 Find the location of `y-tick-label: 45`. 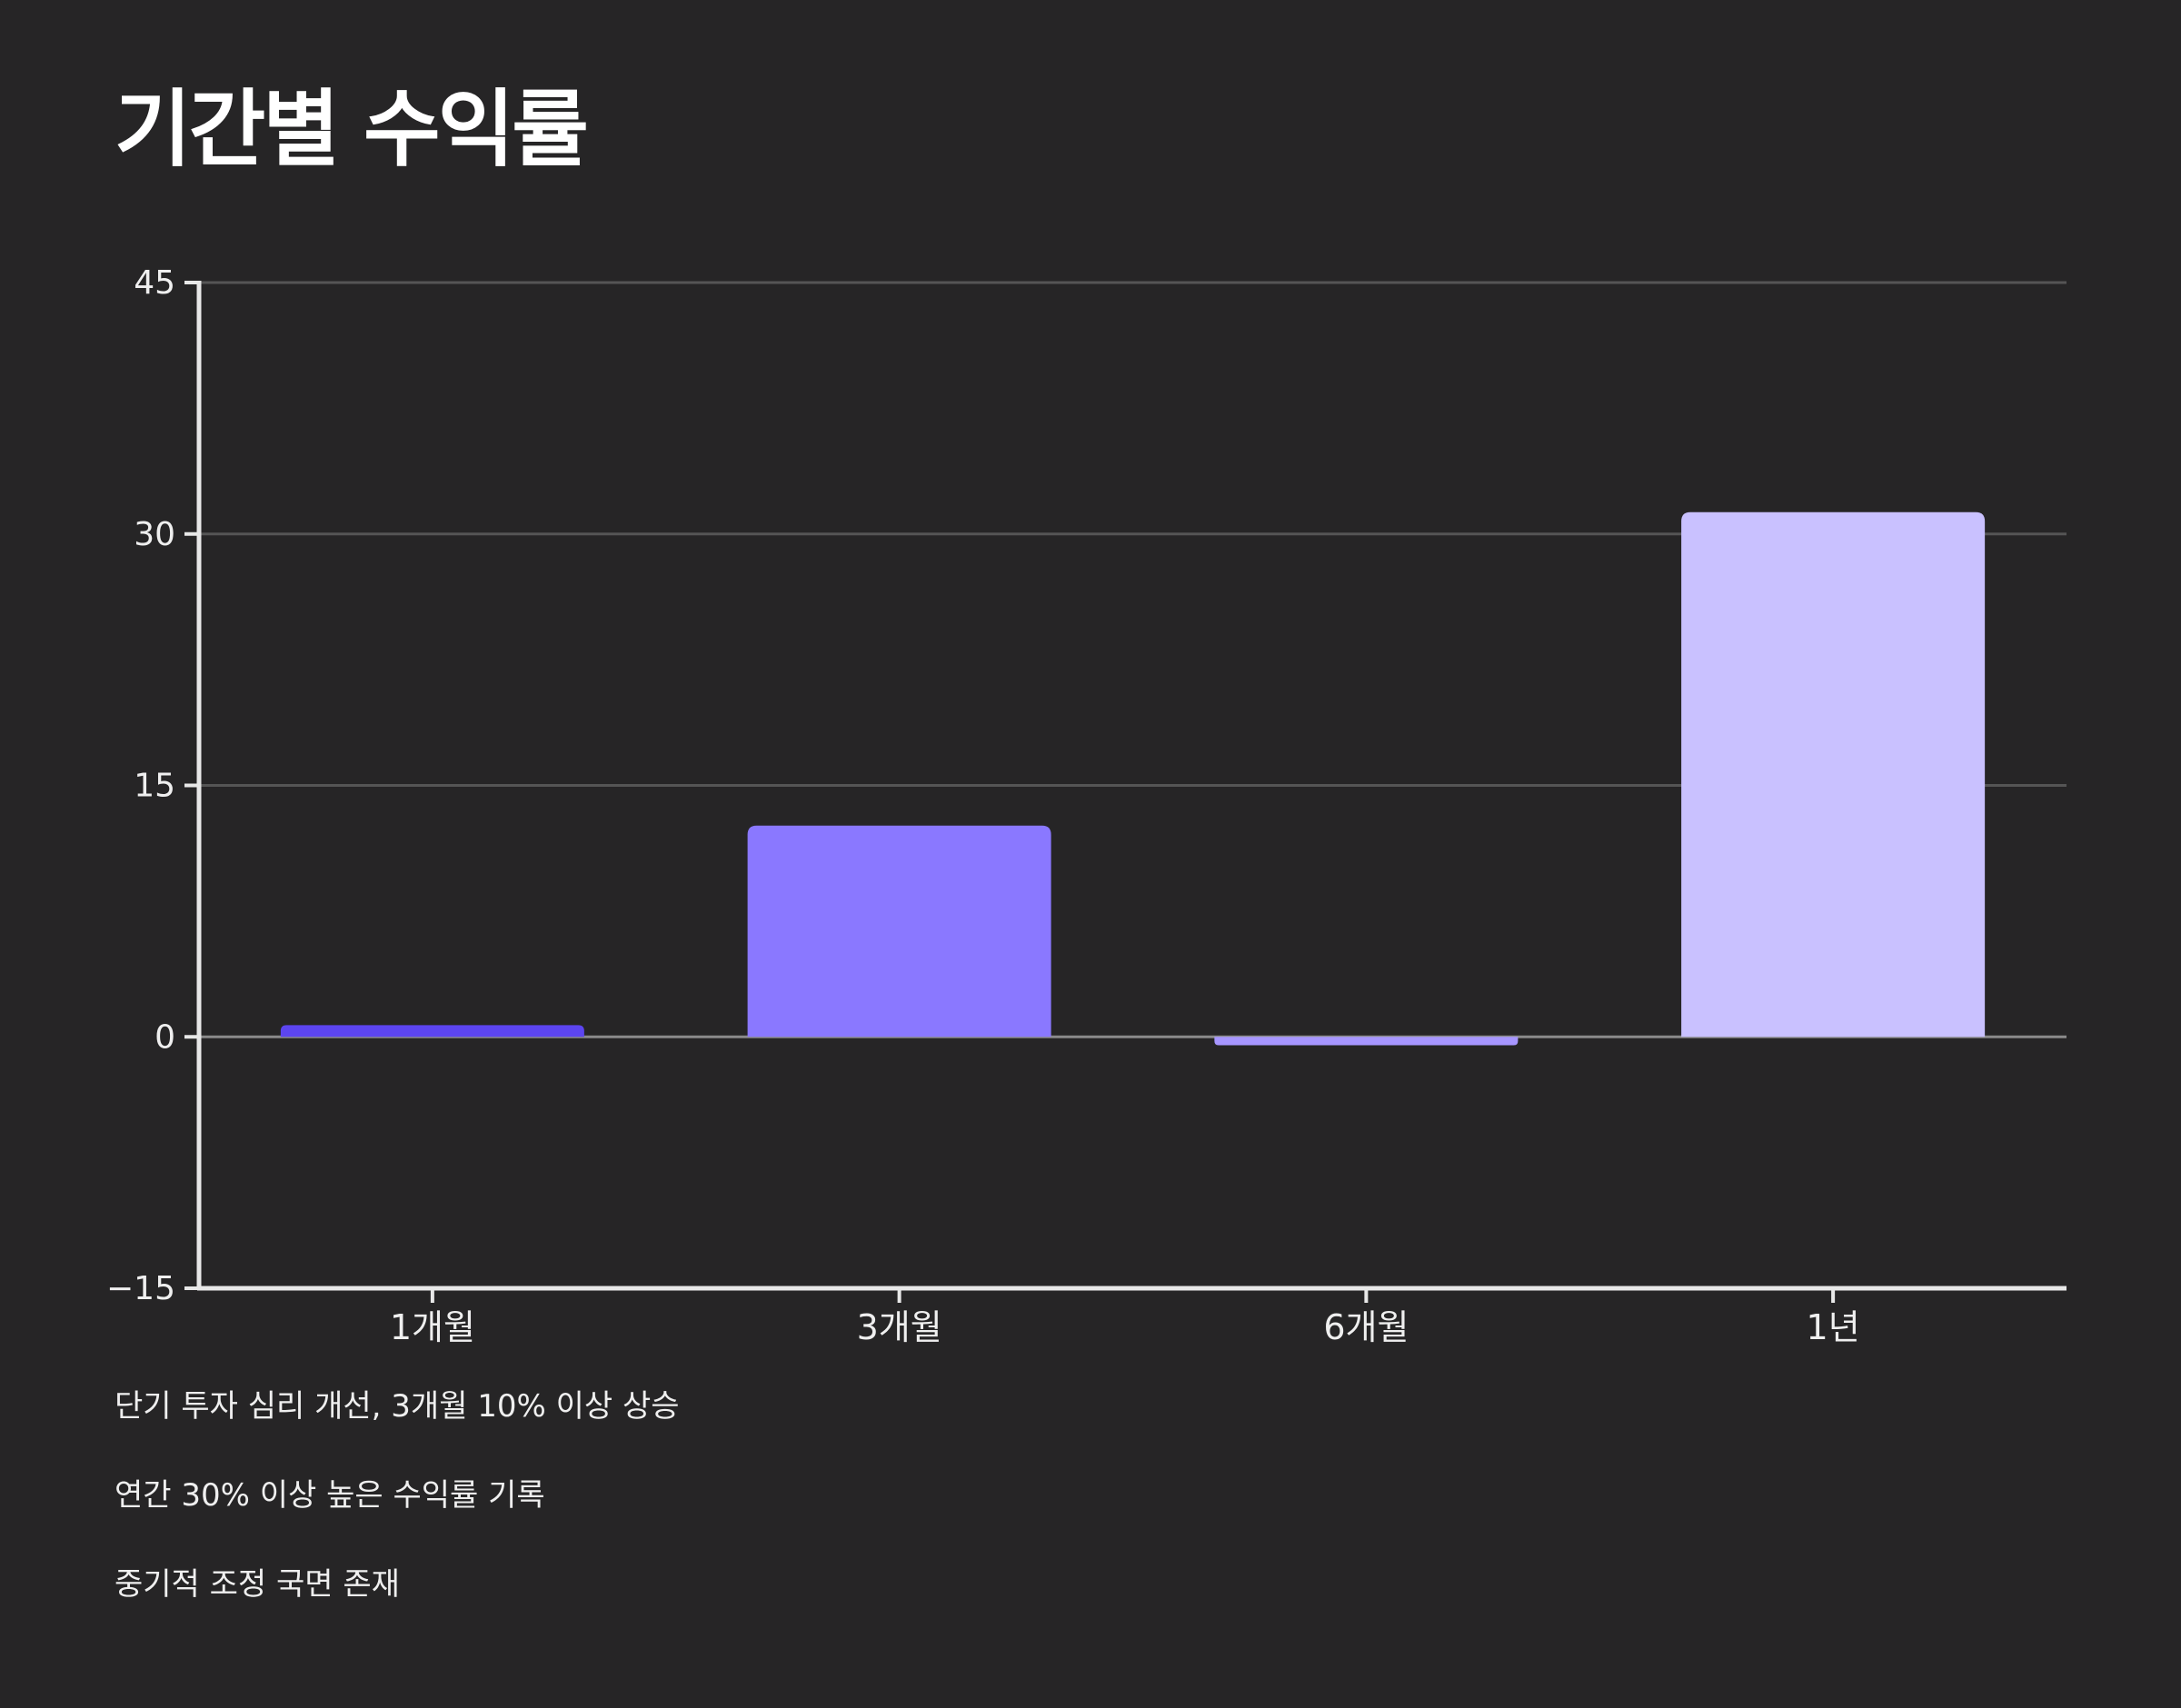

y-tick-label: 45 is located at coordinates (154, 283).